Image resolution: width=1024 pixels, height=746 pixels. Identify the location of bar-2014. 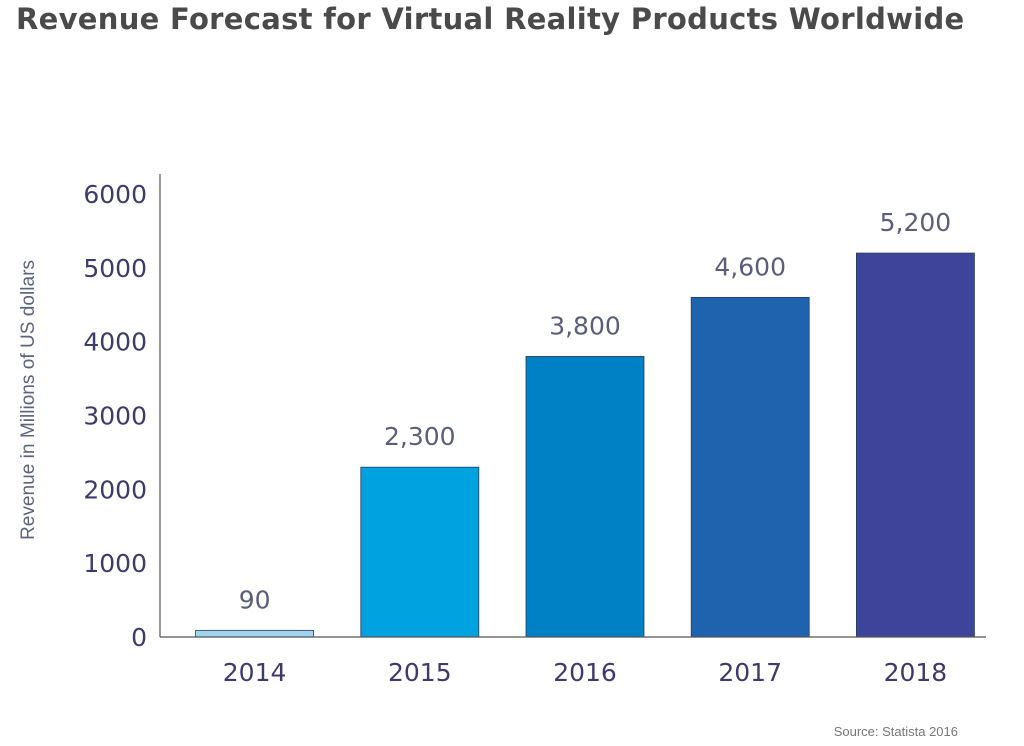
(255, 633).